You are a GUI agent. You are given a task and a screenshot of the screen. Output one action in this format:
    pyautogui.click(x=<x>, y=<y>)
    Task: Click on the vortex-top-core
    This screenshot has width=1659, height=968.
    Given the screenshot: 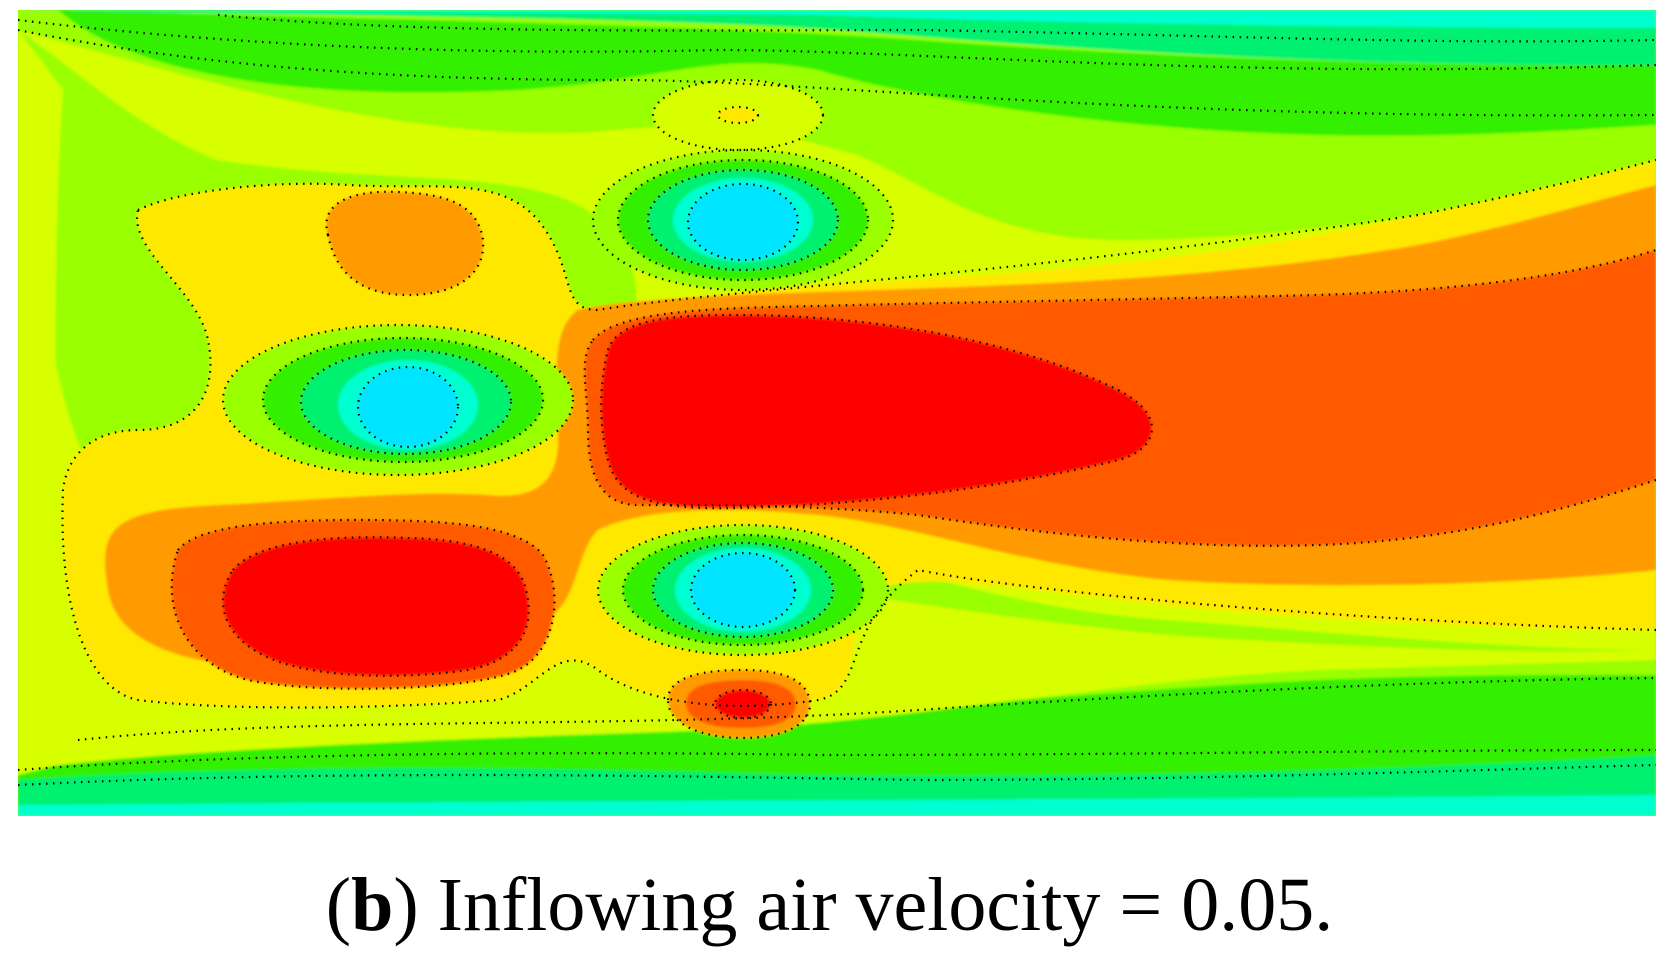 What is the action you would take?
    pyautogui.click(x=743, y=222)
    